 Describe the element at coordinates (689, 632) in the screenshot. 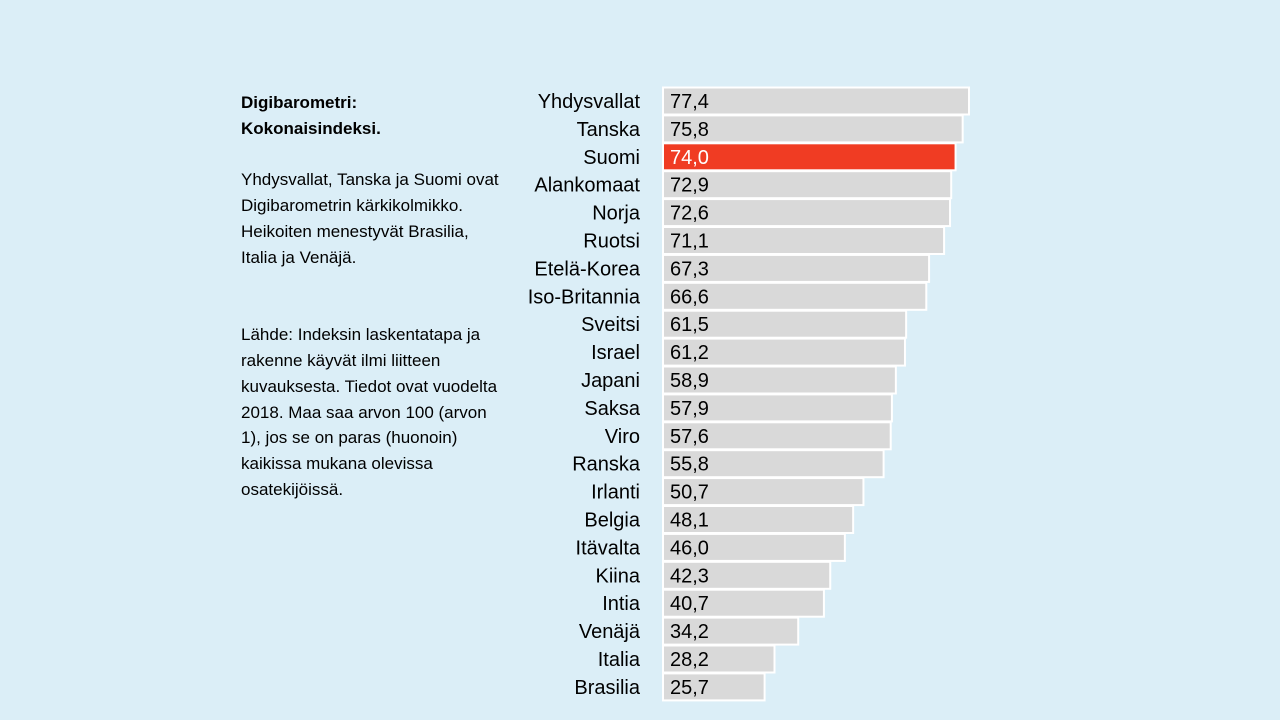

I see `value-label: 34,2` at that location.